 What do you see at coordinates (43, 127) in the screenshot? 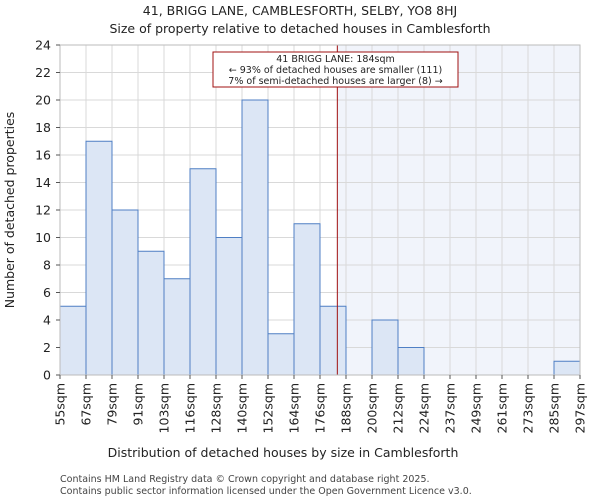
I see `y-tick-label: 18` at bounding box center [43, 127].